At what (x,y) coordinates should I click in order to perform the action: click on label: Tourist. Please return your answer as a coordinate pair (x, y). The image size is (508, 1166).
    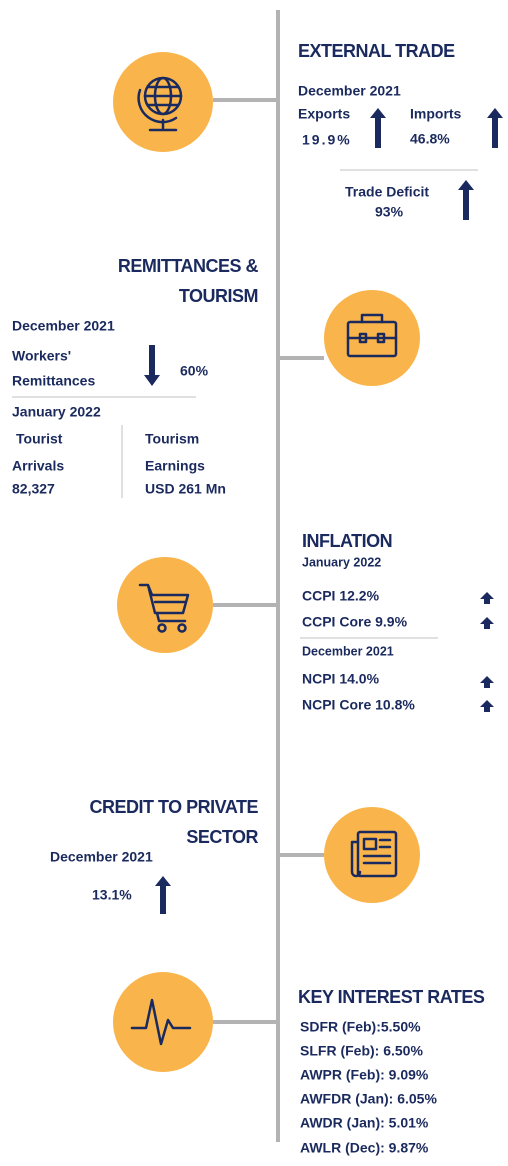
    Looking at the image, I should click on (39, 439).